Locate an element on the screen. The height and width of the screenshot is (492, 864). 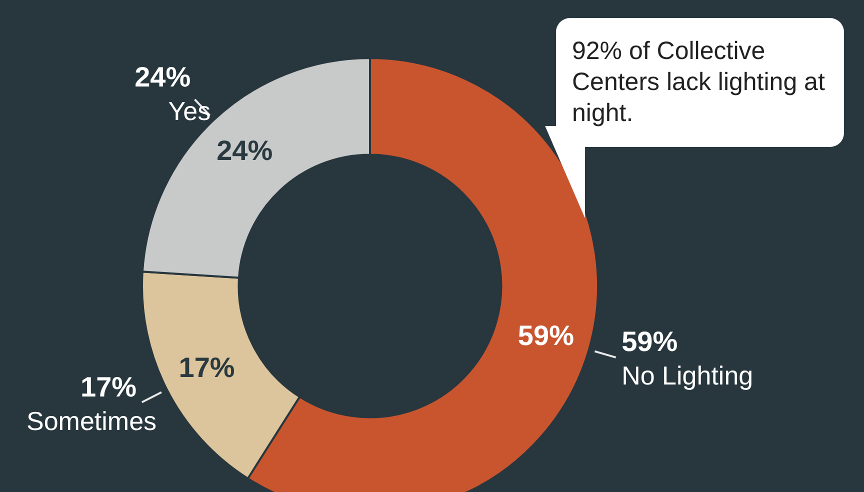
data-label: 24% is located at coordinates (244, 150).